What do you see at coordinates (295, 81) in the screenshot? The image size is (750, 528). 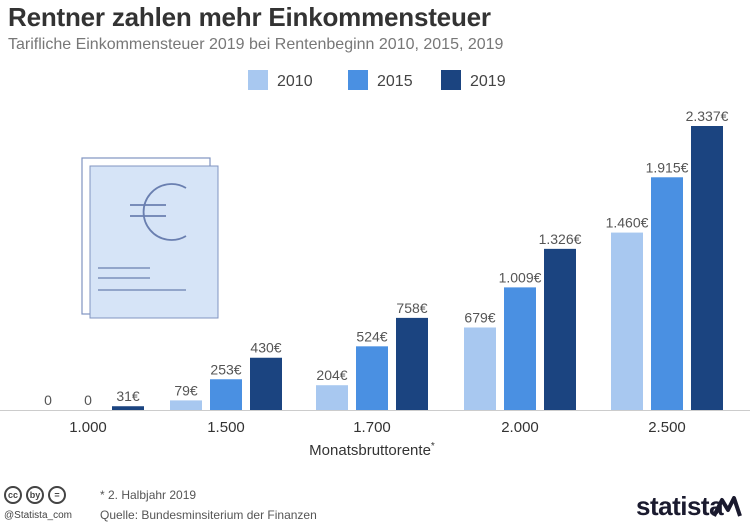 I see `legend-label-2010: 2010` at bounding box center [295, 81].